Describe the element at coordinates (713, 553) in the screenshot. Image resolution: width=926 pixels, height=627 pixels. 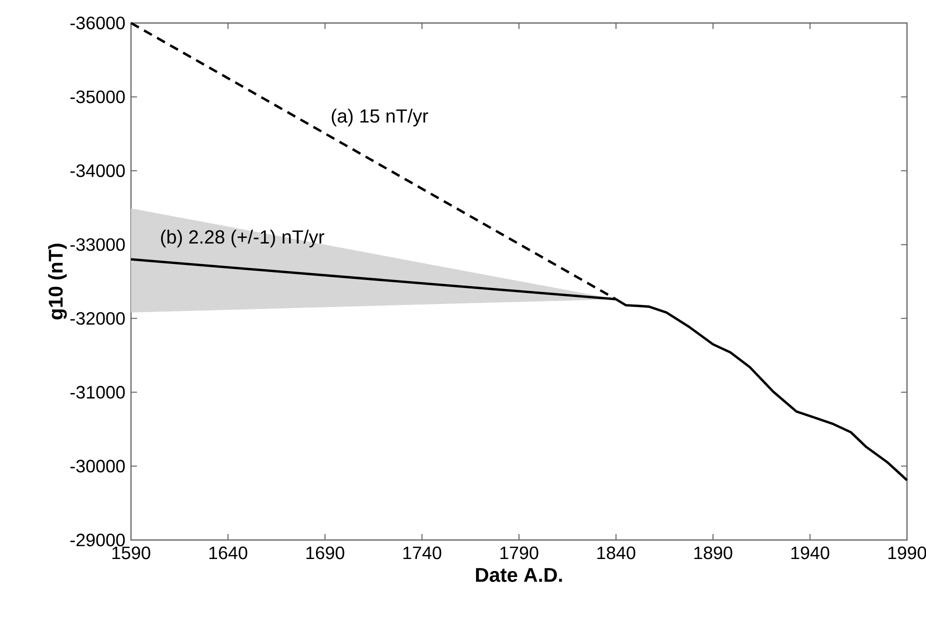
I see `x-tick-label: 1890` at that location.